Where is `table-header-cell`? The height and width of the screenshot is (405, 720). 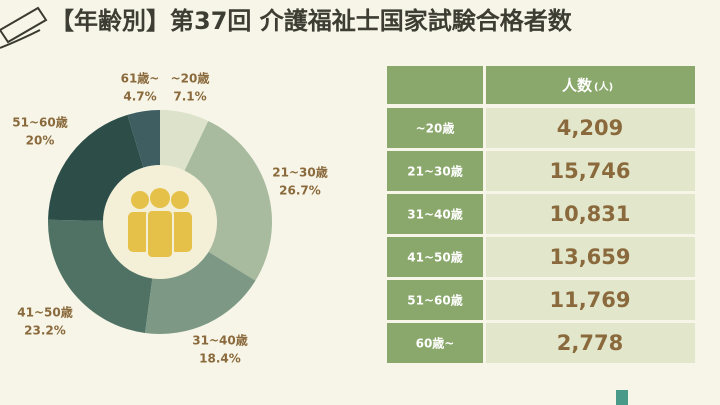 table-header-cell is located at coordinates (590, 85).